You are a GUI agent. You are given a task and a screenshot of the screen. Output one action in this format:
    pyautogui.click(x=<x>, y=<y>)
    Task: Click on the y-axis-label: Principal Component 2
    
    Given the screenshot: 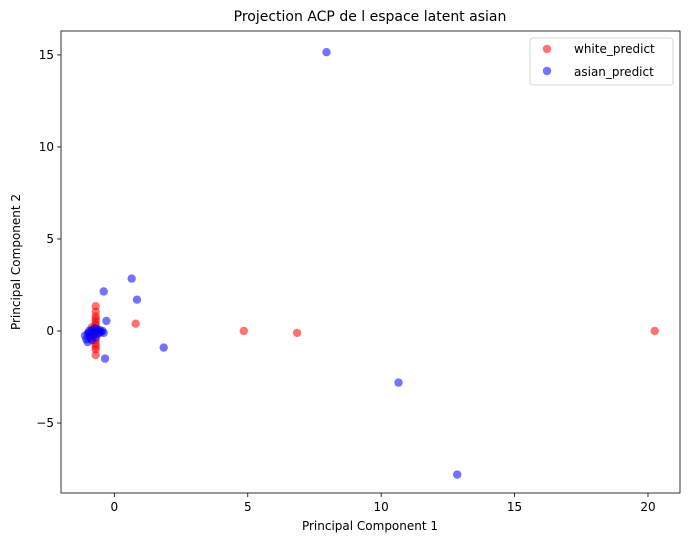 What is the action you would take?
    pyautogui.click(x=16, y=262)
    